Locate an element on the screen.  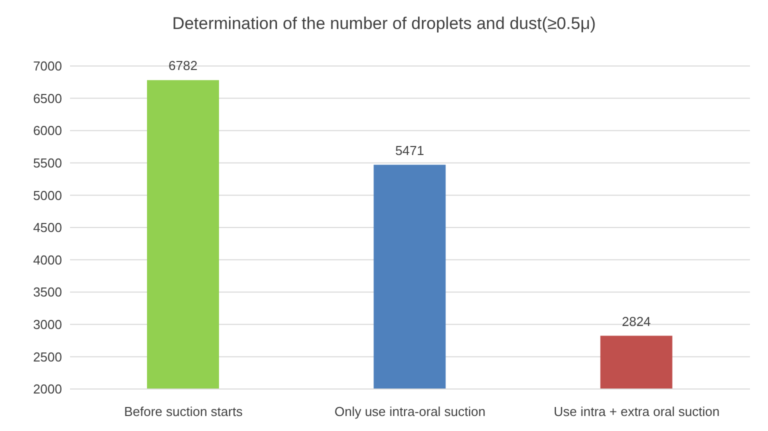
y-tick-label: 6000 is located at coordinates (47, 130).